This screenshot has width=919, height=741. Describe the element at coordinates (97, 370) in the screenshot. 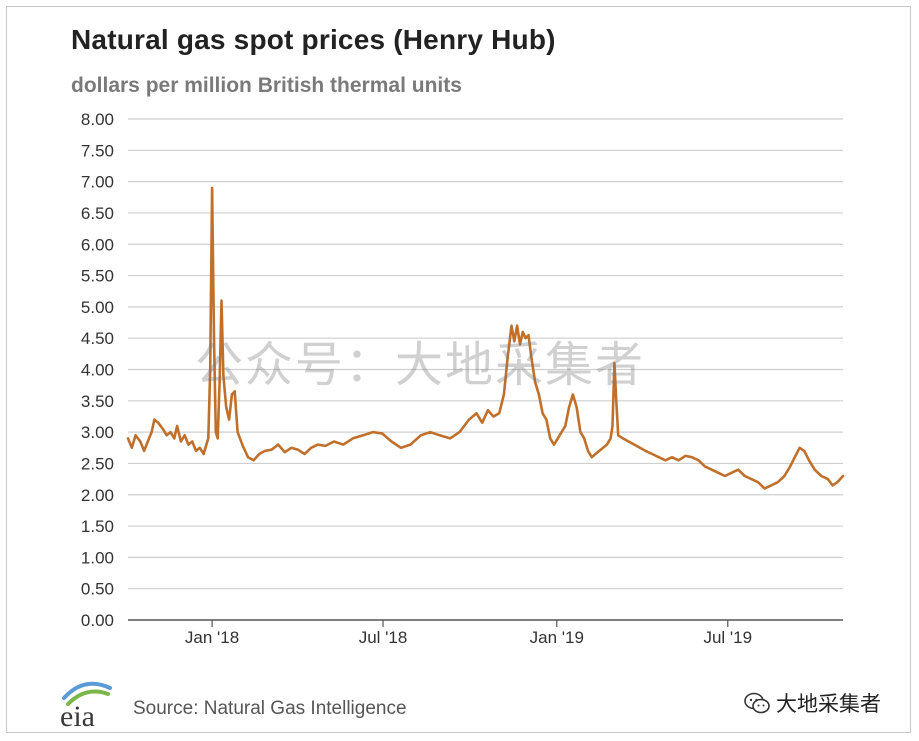

I see `y-tick-label: 4.00` at that location.